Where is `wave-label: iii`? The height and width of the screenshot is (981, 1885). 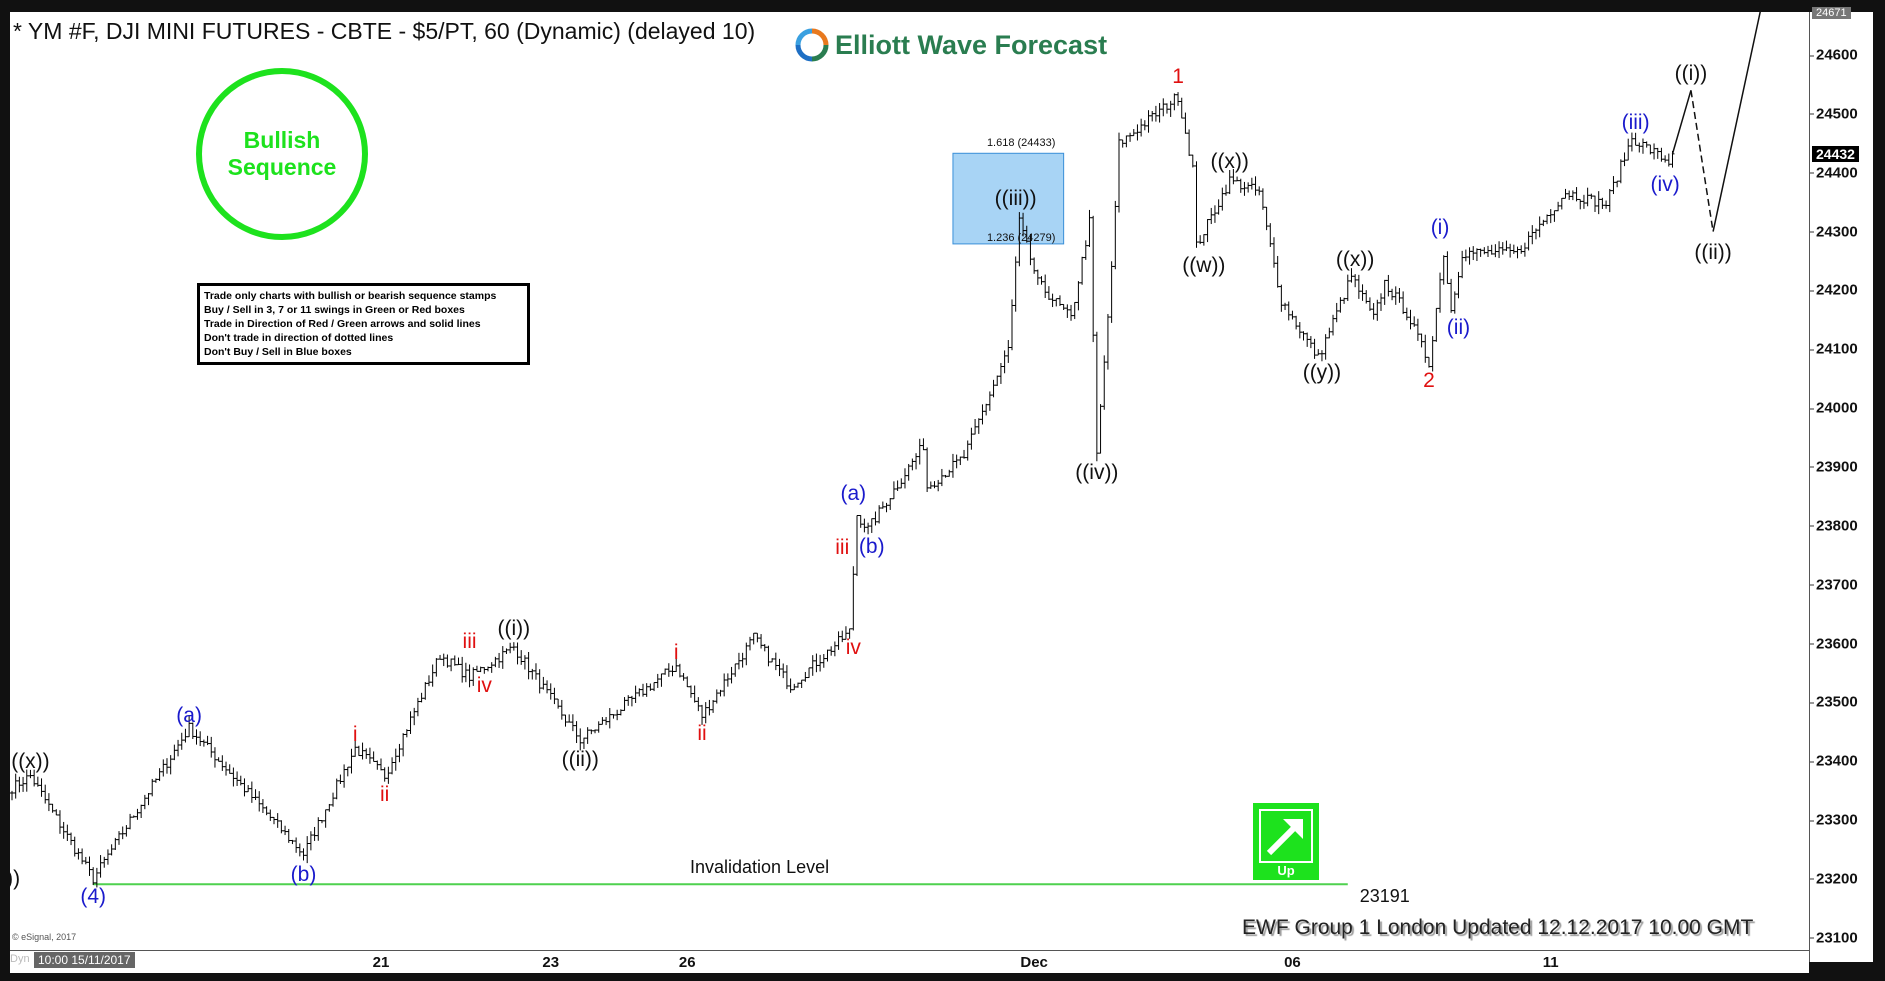 wave-label: iii is located at coordinates (469, 642).